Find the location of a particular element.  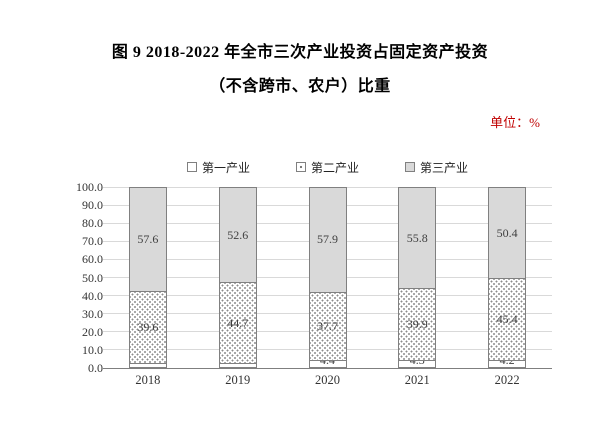

bar-segment-第二产业-2022 is located at coordinates (507, 320).